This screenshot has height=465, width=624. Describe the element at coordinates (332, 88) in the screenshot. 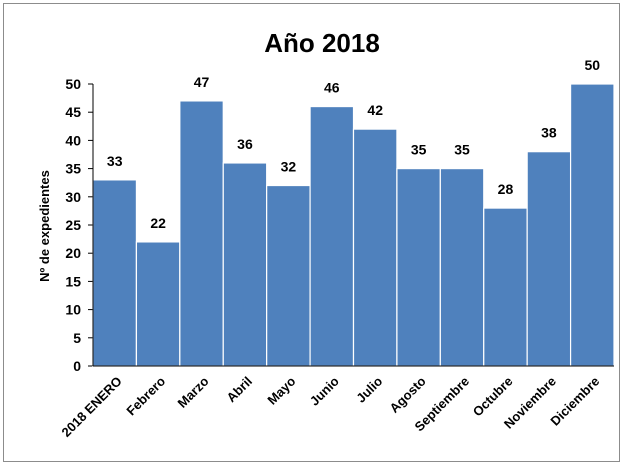

I see `data-label: 46` at that location.